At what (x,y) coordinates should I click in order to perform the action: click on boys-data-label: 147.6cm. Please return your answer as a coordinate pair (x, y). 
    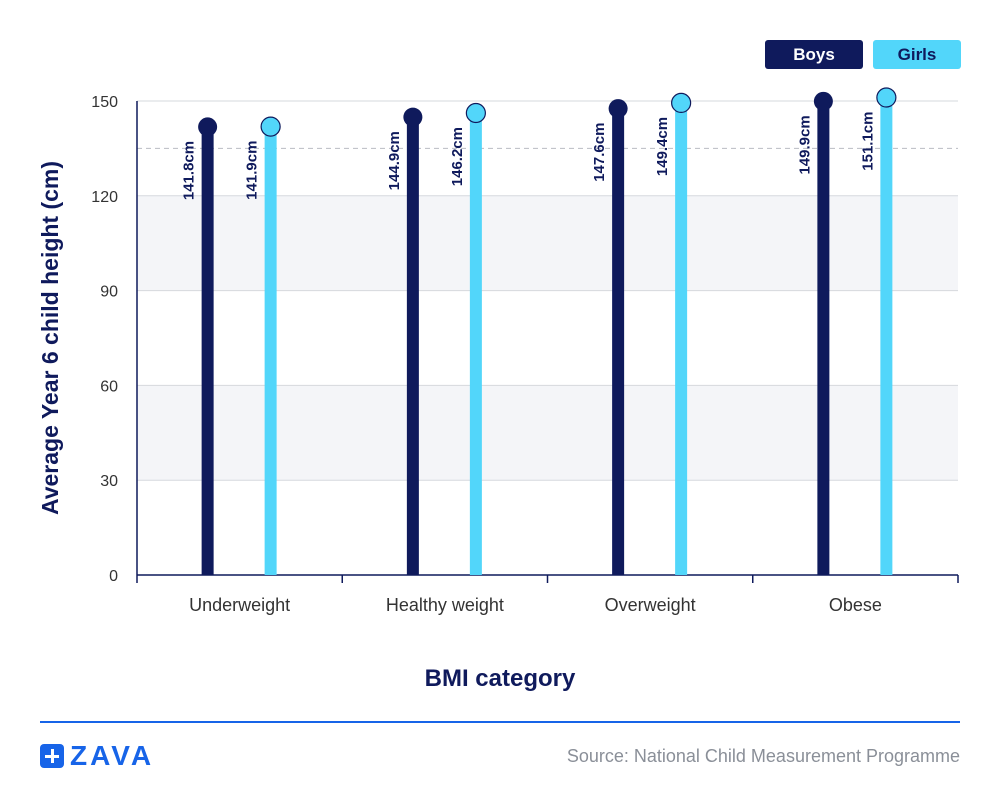
    Looking at the image, I should click on (599, 152).